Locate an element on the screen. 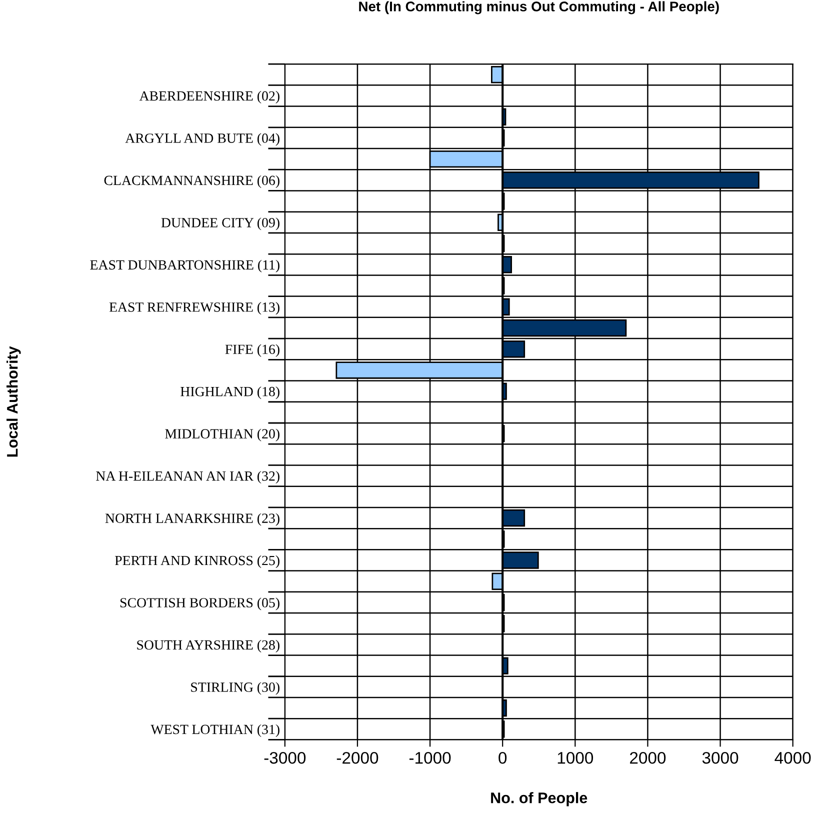  y-tick-label: SOUTH AYRSHIRE (28) is located at coordinates (208, 646).